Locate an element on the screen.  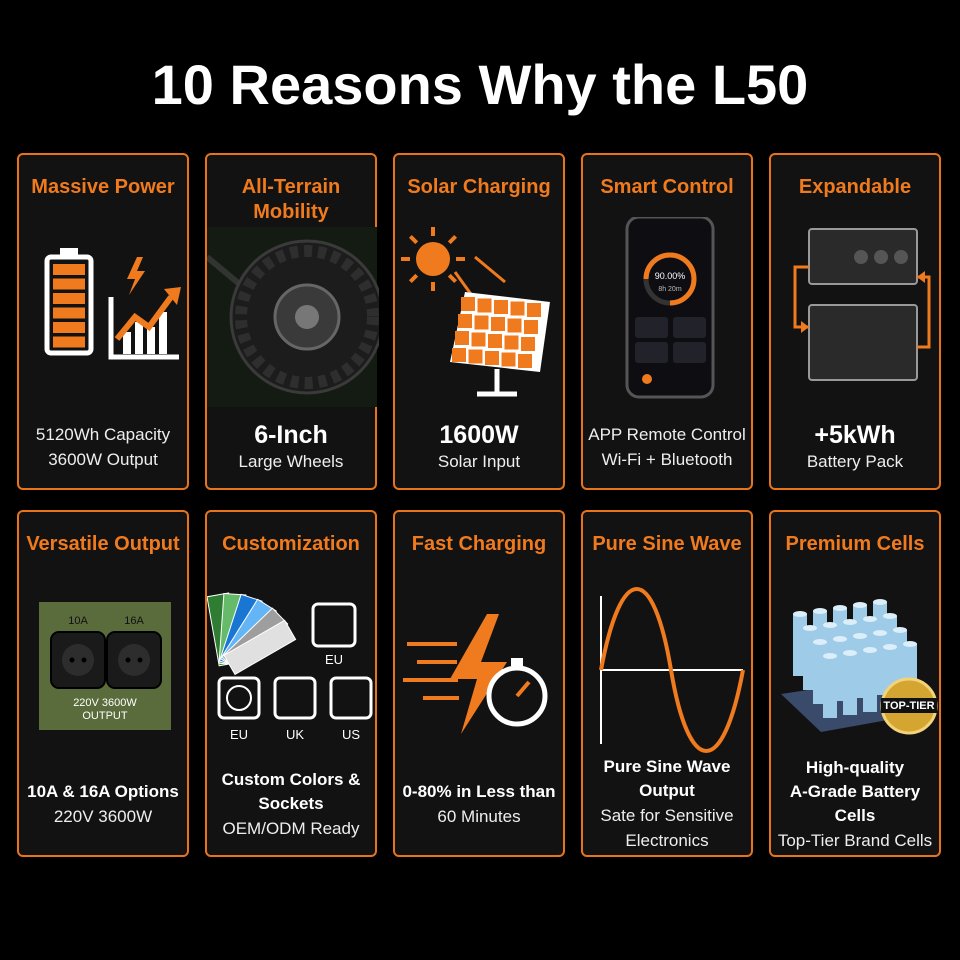
icon-label: EU is located at coordinates (334, 659).